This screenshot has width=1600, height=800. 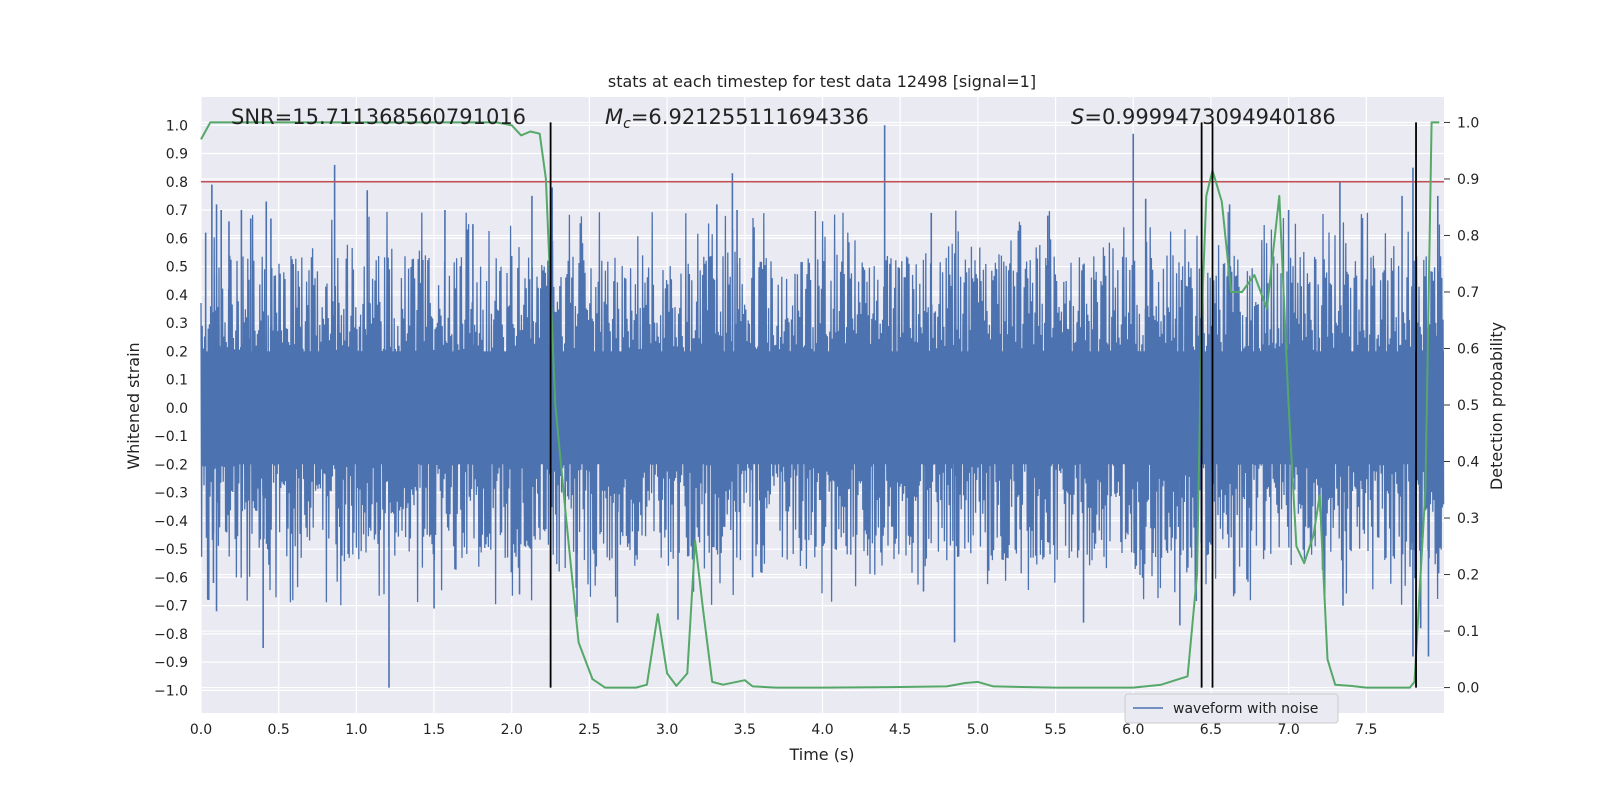 What do you see at coordinates (177, 409) in the screenshot?
I see `y-left-tick-label: 0.0` at bounding box center [177, 409].